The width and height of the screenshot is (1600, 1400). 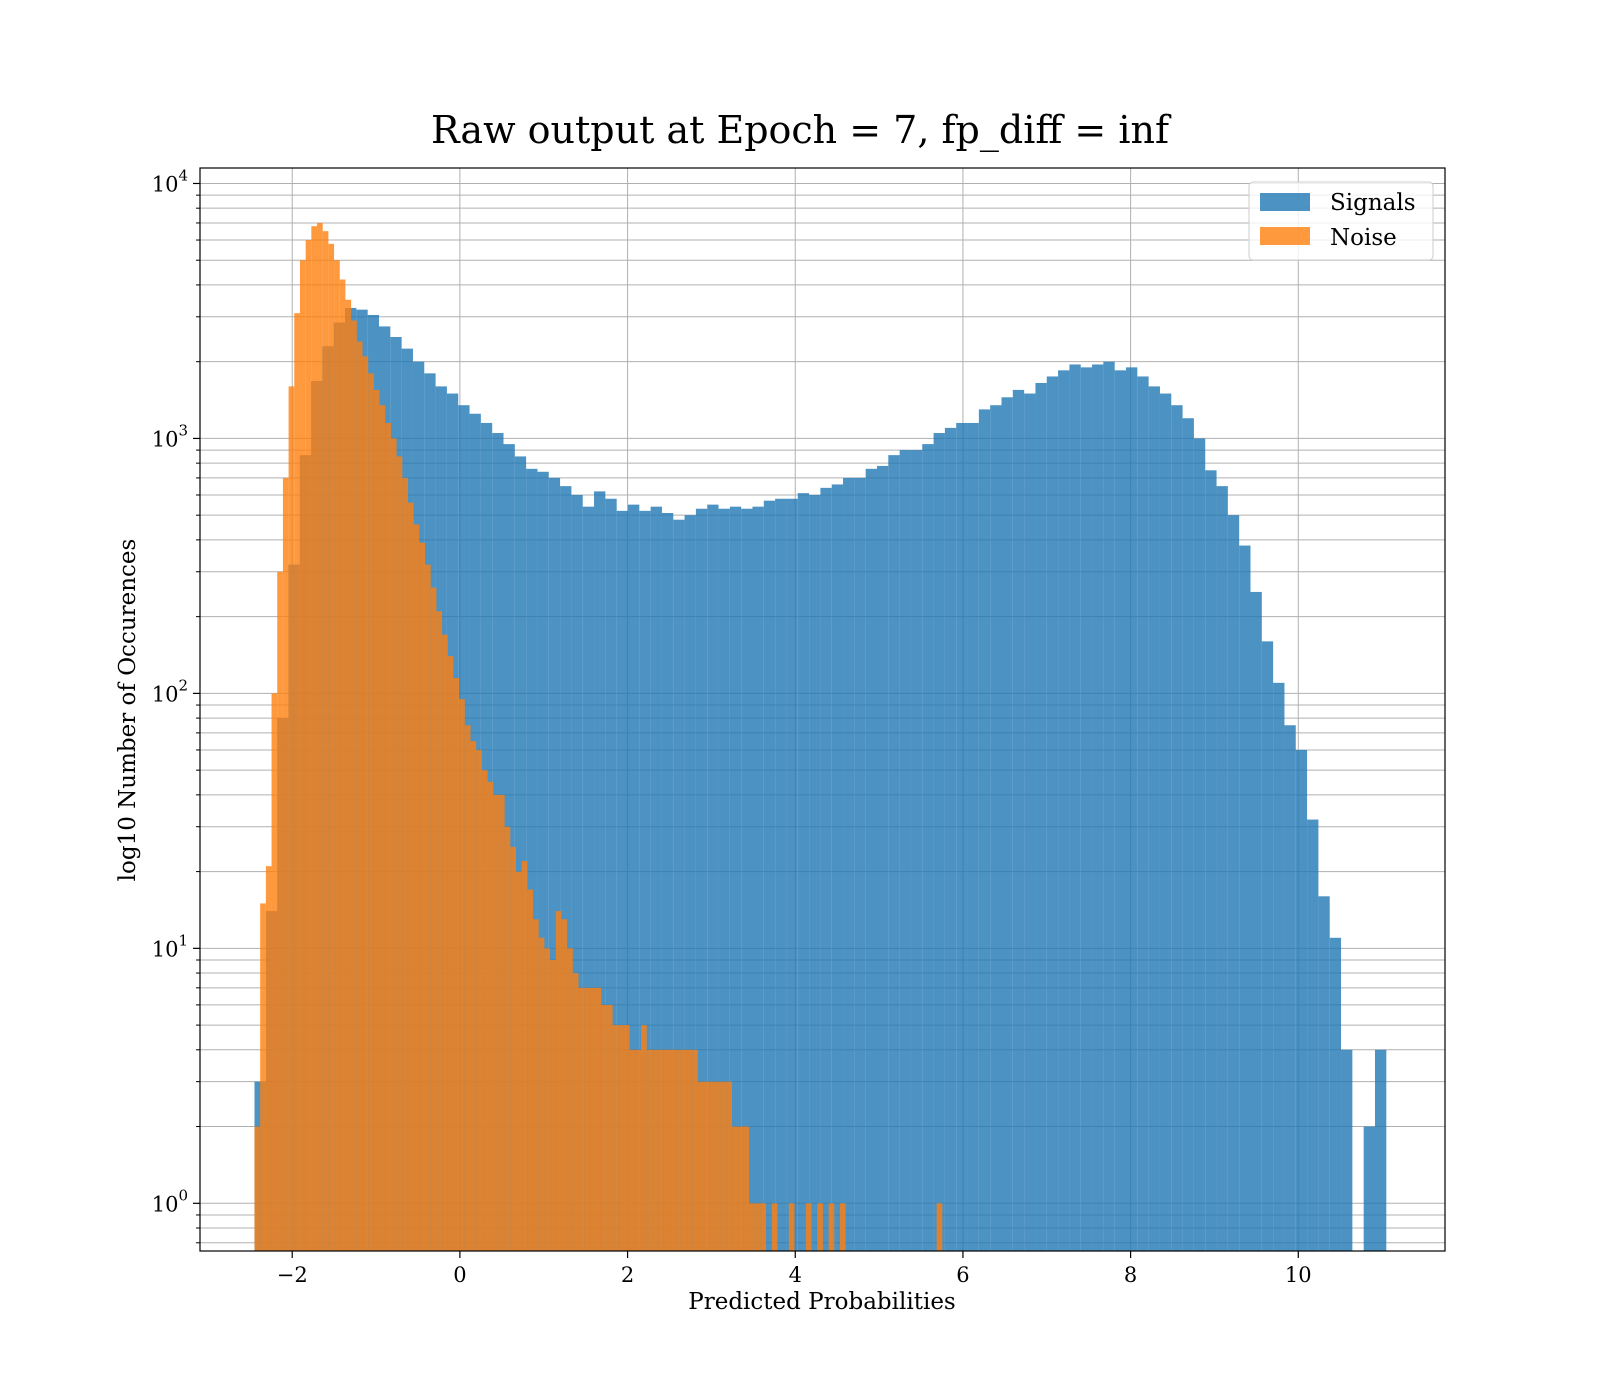 What do you see at coordinates (170, 946) in the screenshot?
I see `y-tick-label: 10¹` at bounding box center [170, 946].